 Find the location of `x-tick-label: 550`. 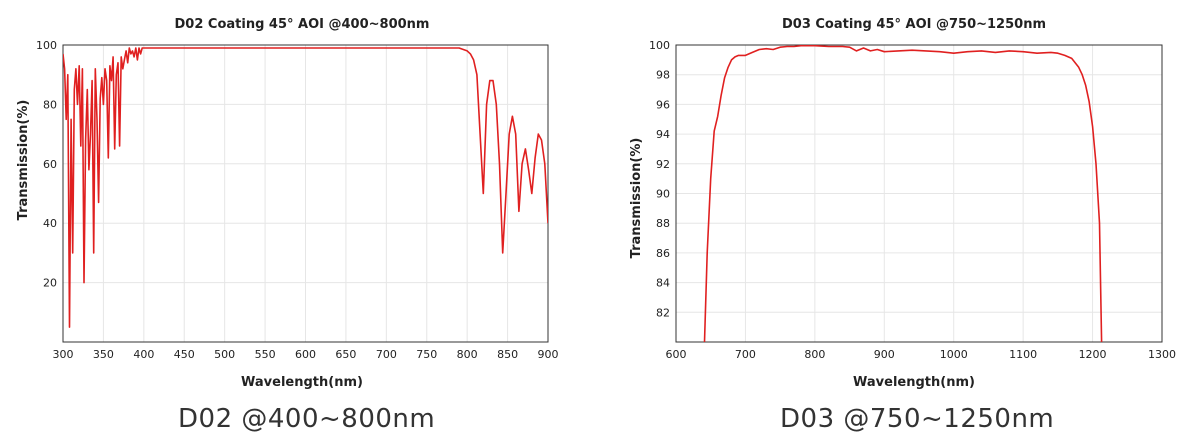

x-tick-label: 550 is located at coordinates (265, 354).